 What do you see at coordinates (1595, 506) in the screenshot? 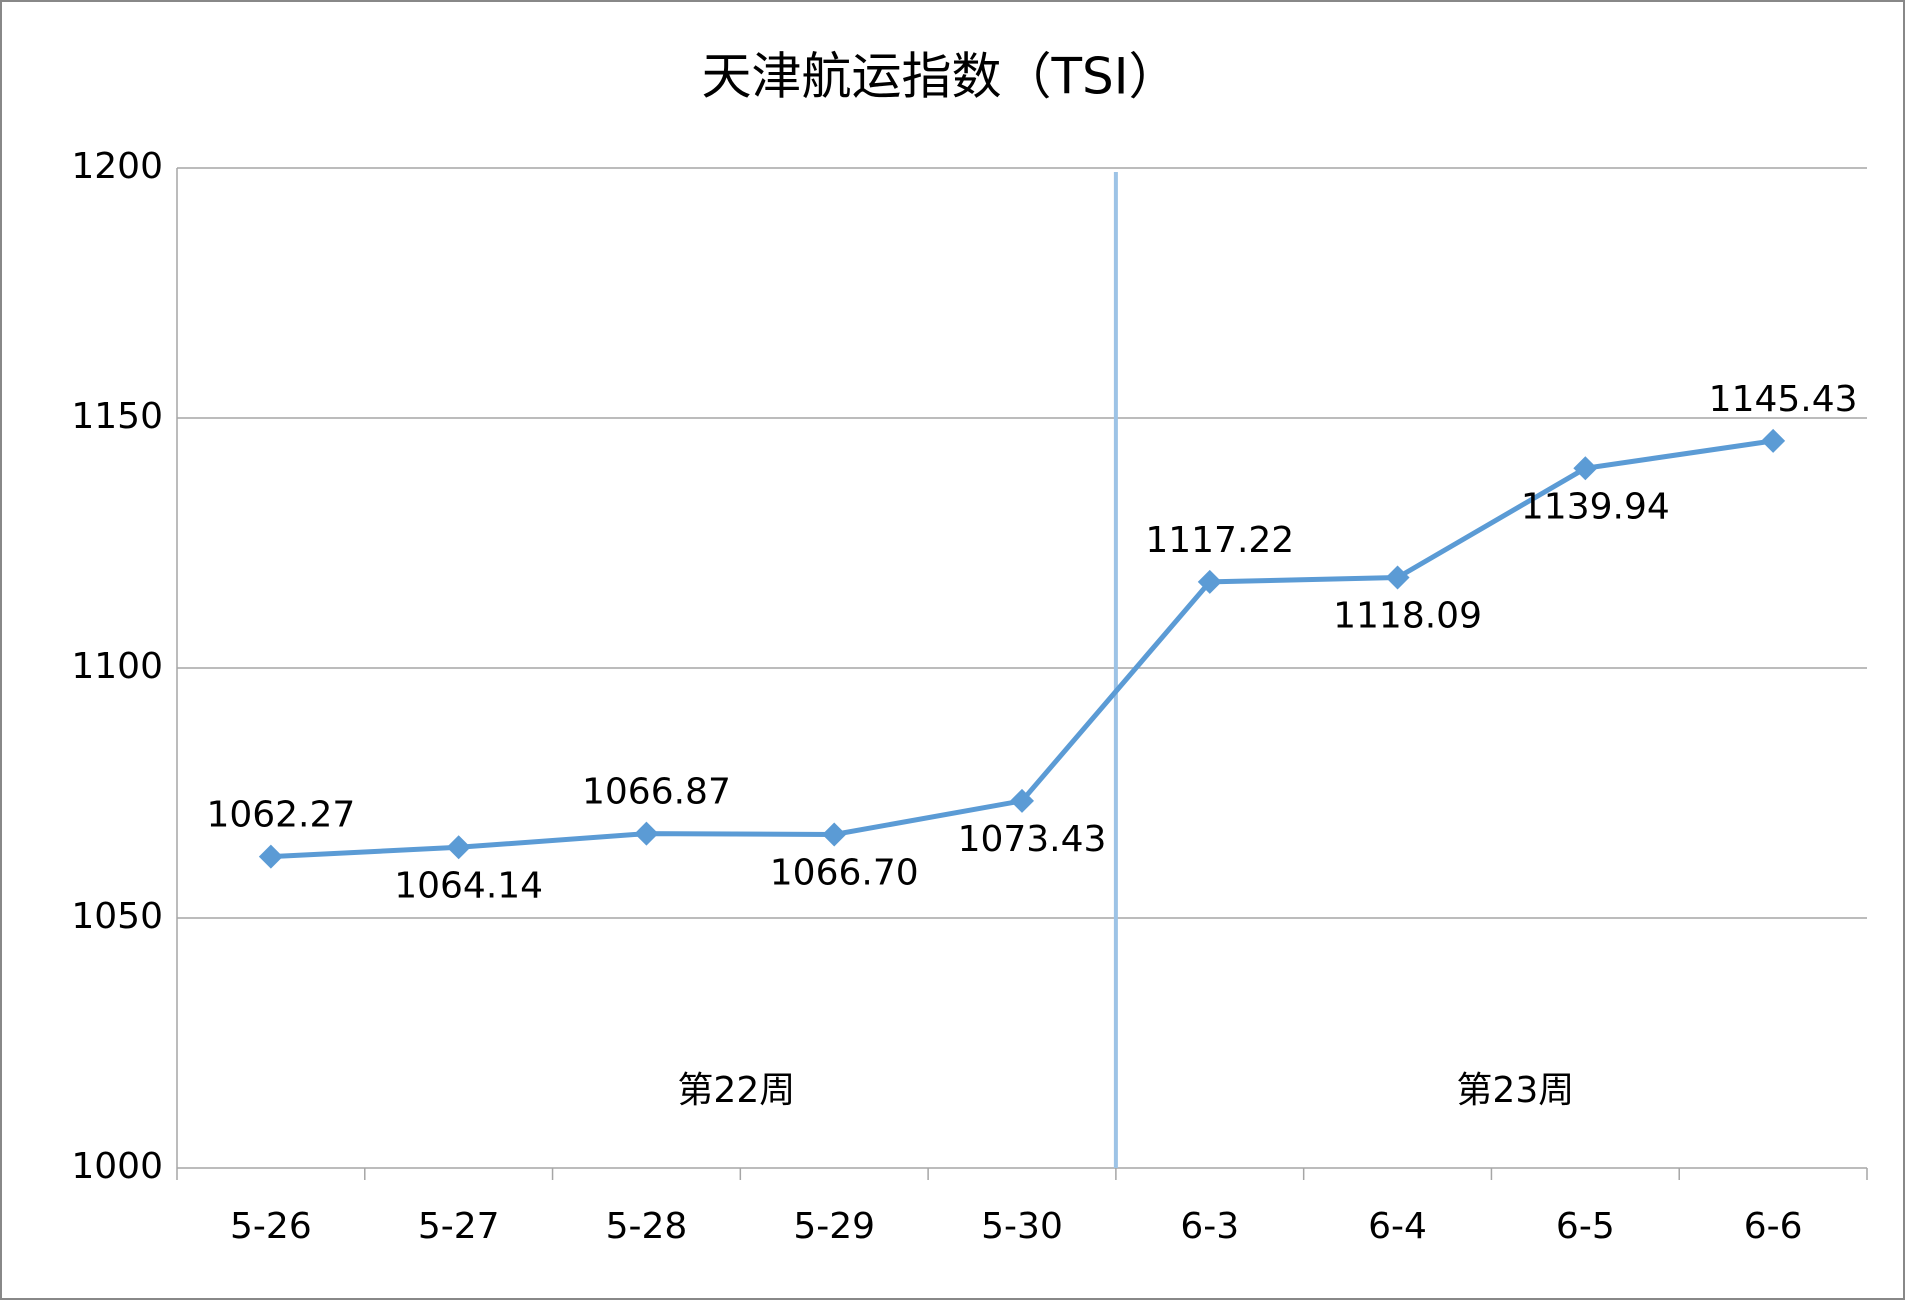
I see `data-label: 1139.94` at bounding box center [1595, 506].